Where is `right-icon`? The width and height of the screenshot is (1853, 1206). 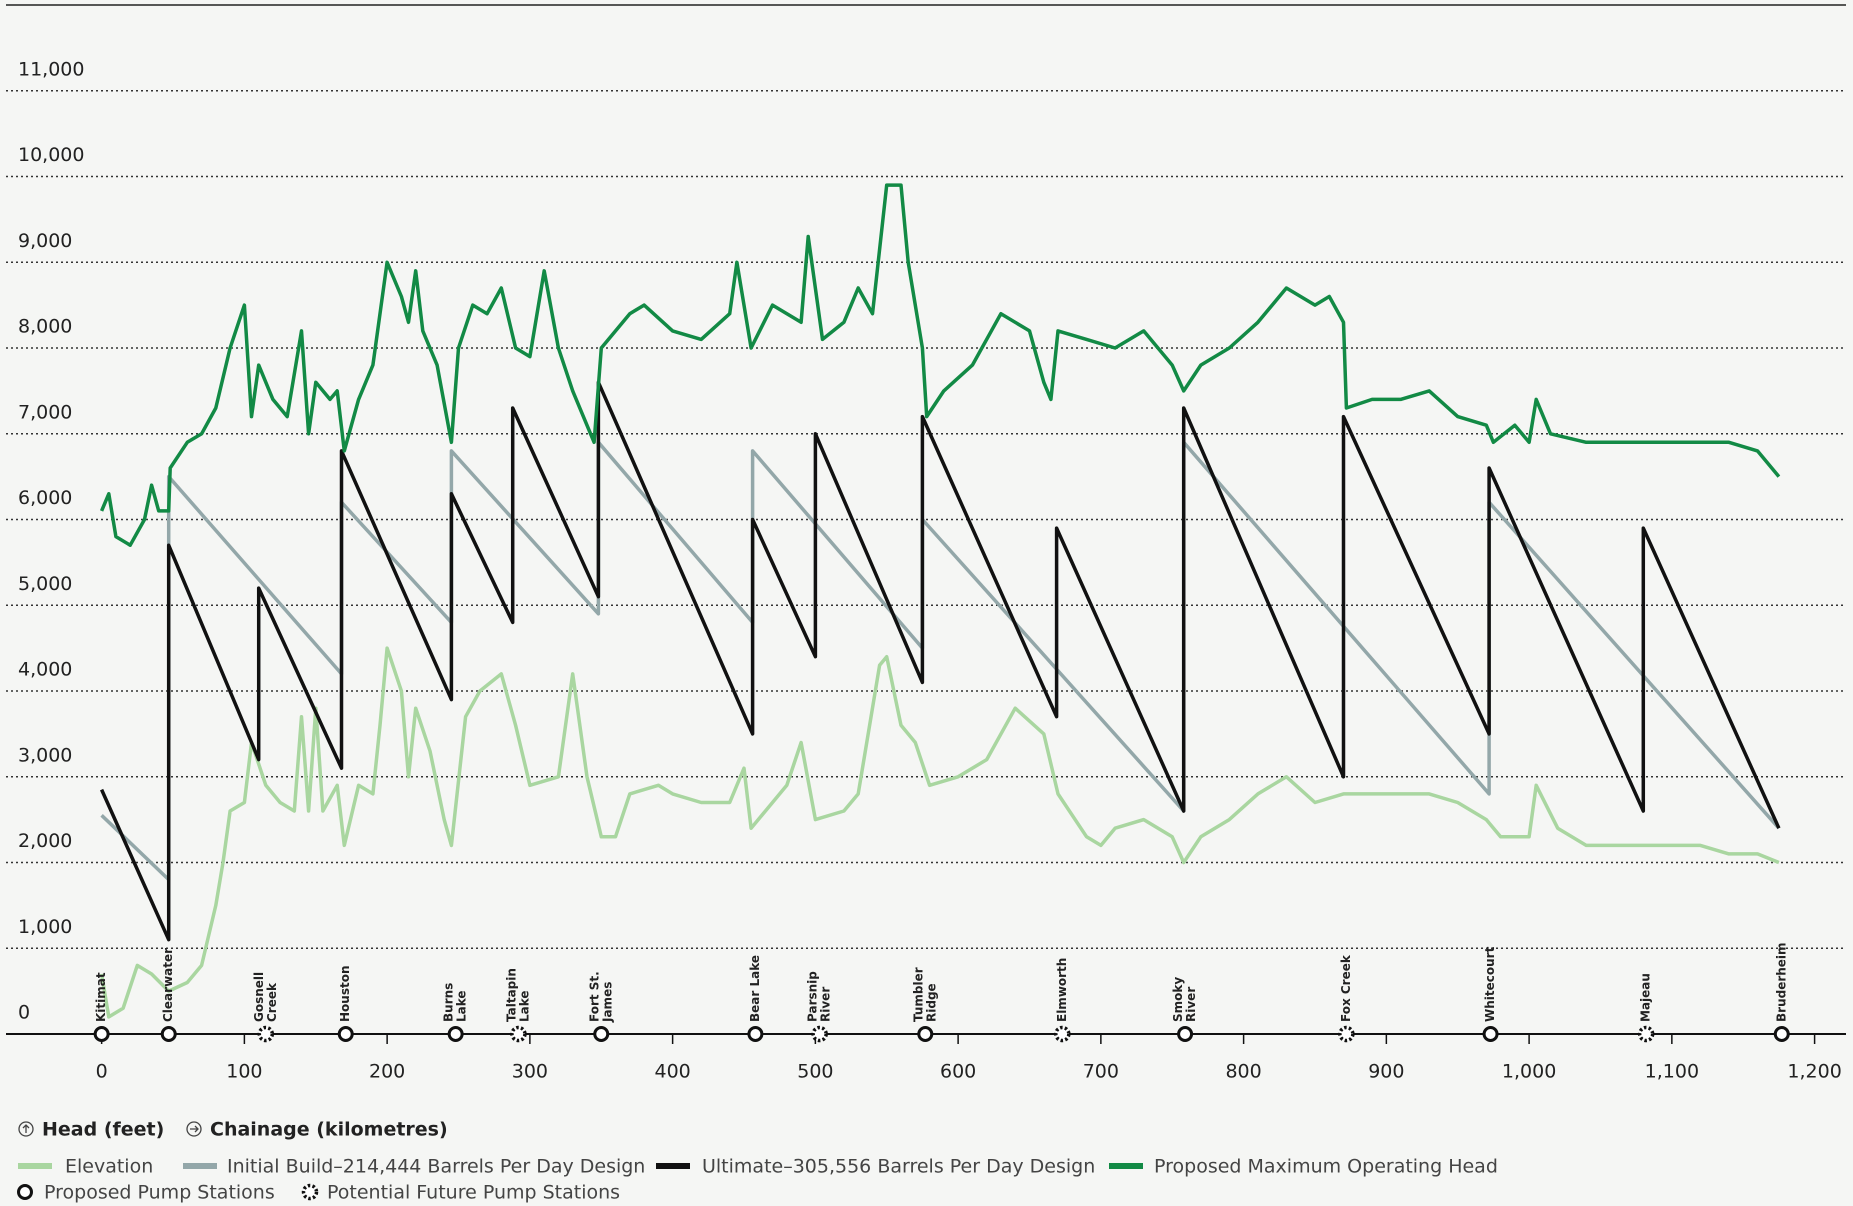
right-icon is located at coordinates (194, 1129).